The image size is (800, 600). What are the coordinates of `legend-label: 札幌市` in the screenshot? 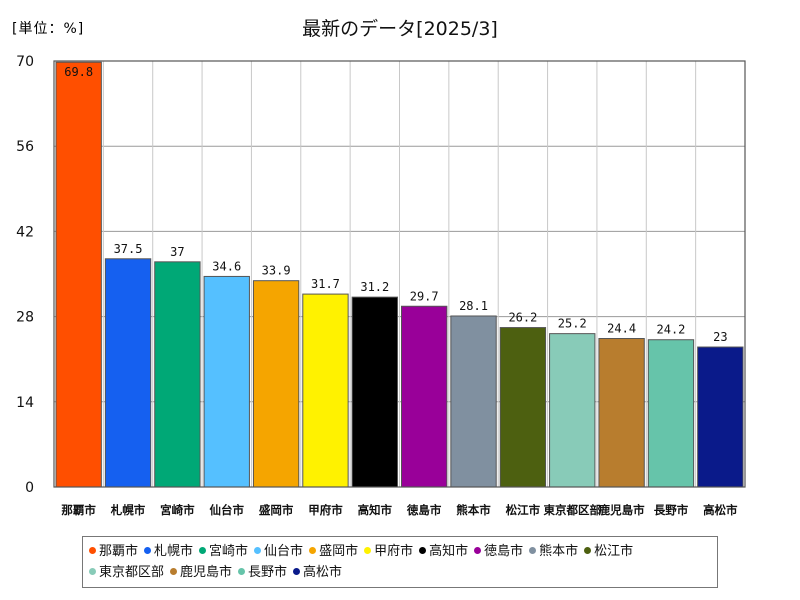 It's located at (174, 551).